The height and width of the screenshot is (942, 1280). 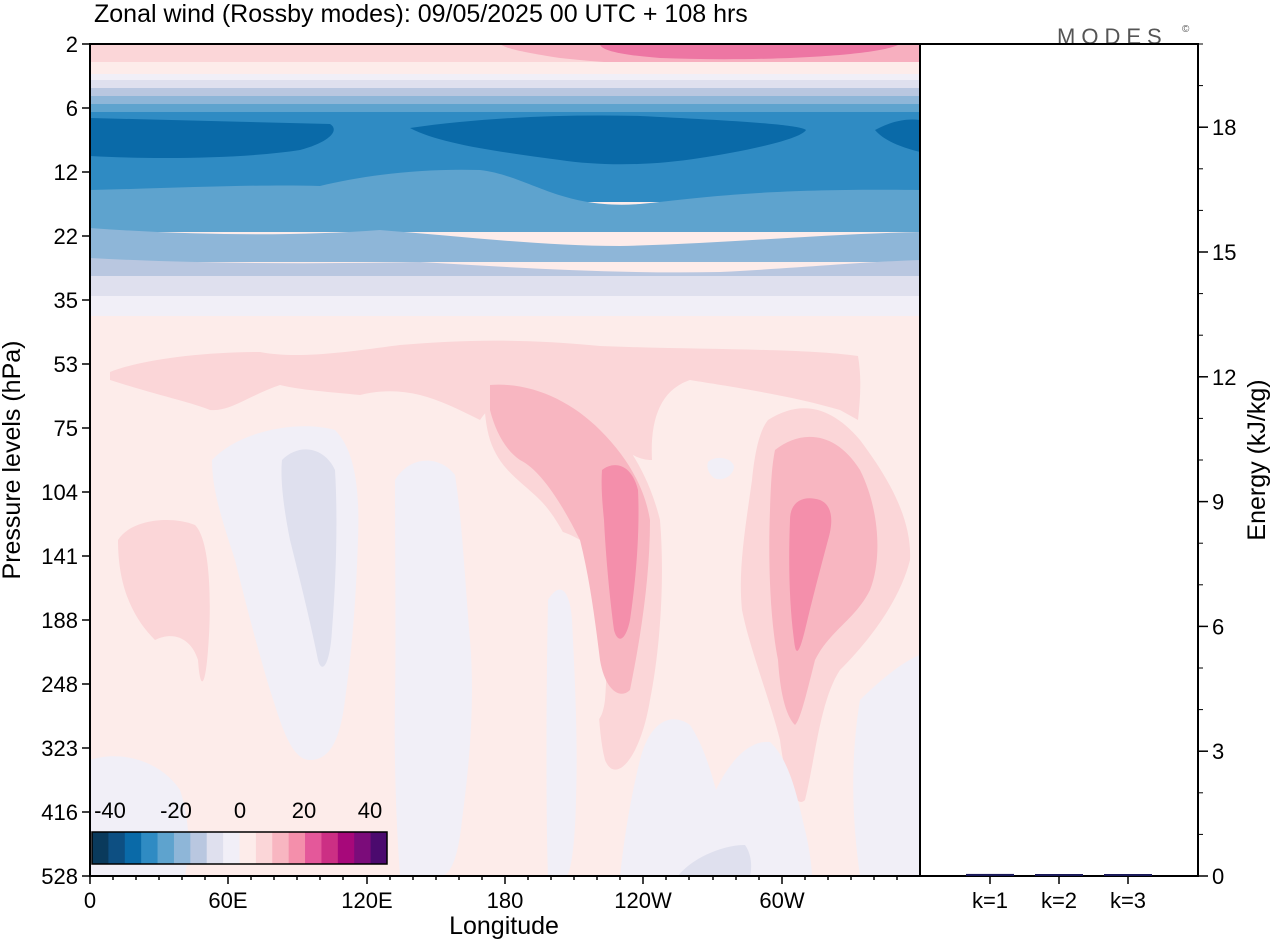 What do you see at coordinates (86, 460) in the screenshot?
I see `y-tick-marks` at bounding box center [86, 460].